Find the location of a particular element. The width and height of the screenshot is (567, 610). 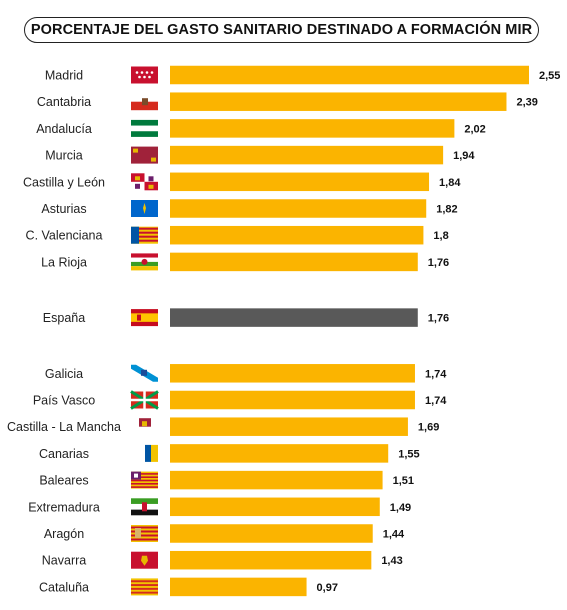

value-label: 1,49 is located at coordinates (400, 508).